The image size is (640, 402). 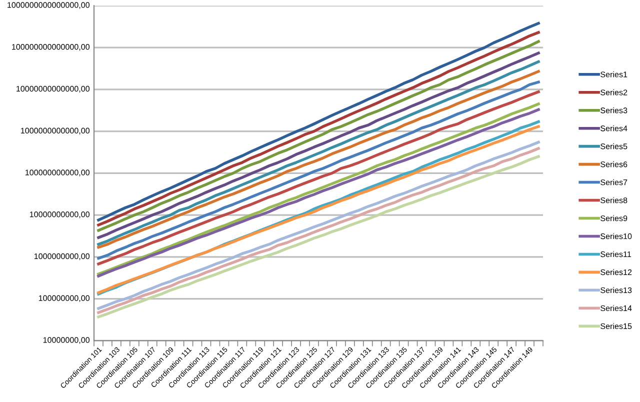 What do you see at coordinates (614, 110) in the screenshot?
I see `legend-label: Series3` at bounding box center [614, 110].